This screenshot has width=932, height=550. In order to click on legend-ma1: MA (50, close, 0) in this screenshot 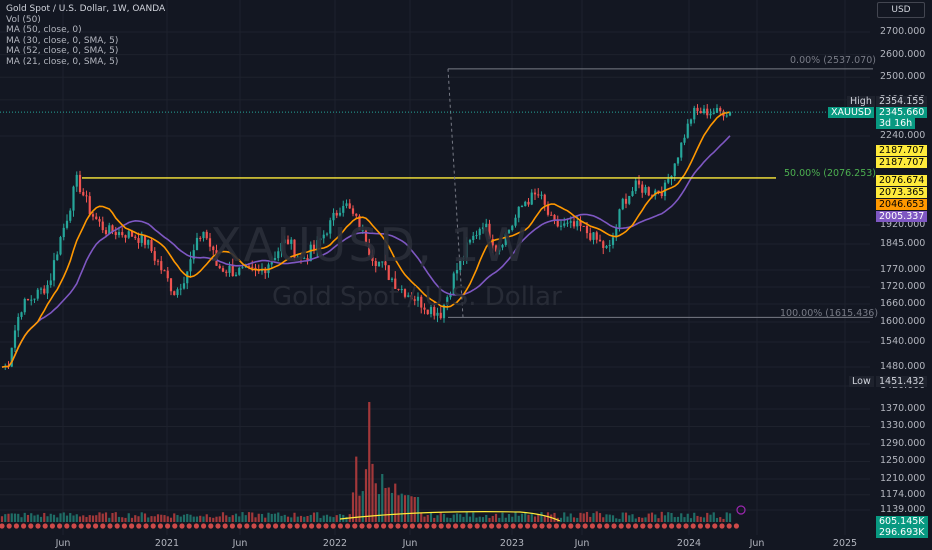, I will do `click(44, 30)`.